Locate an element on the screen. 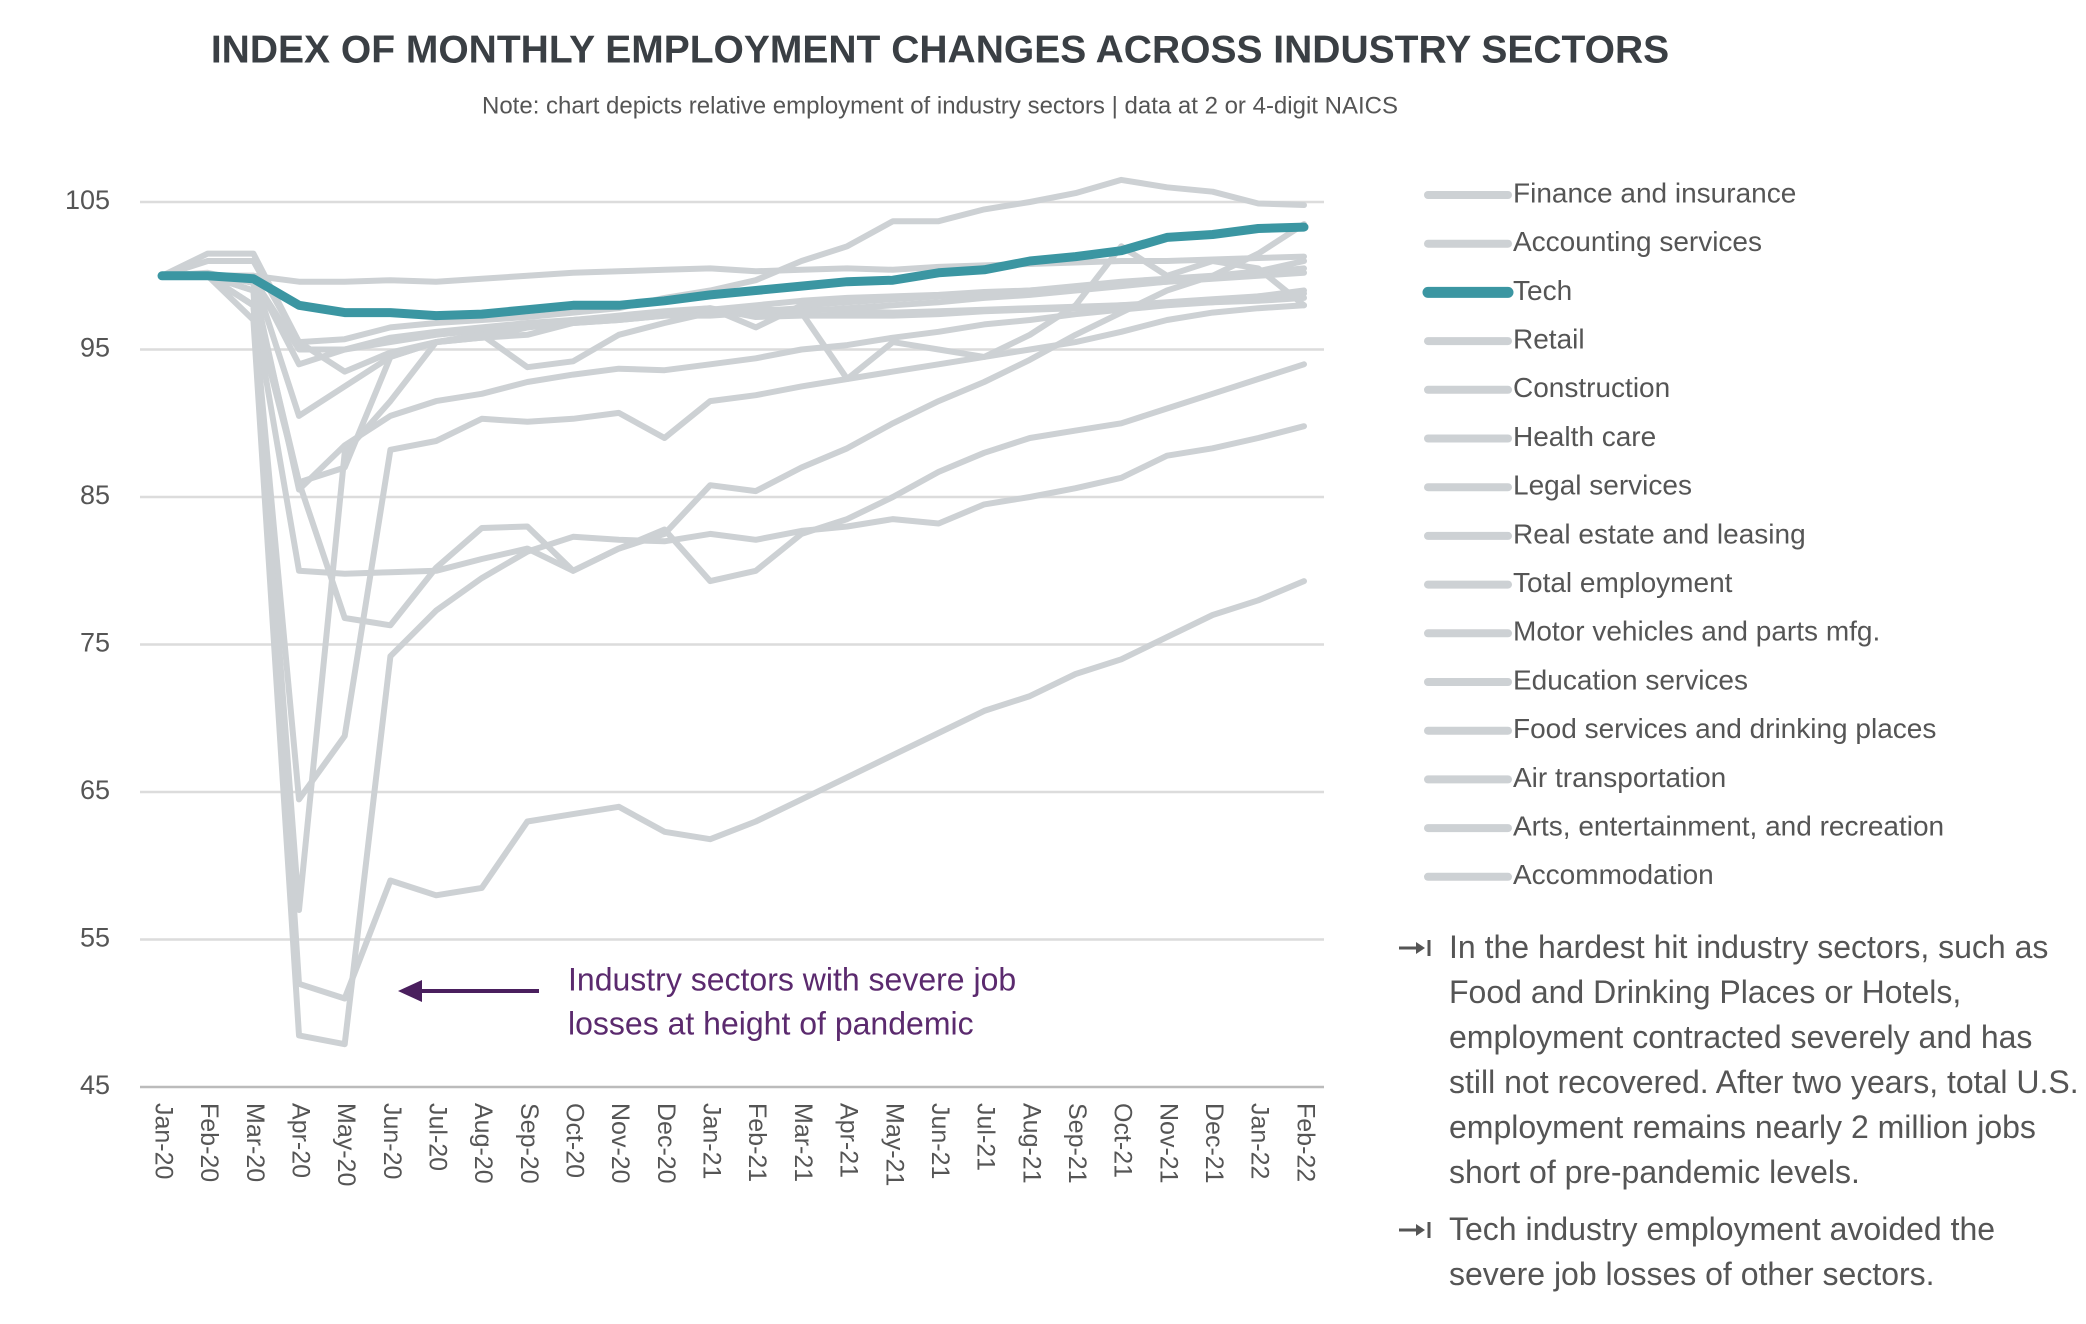 The width and height of the screenshot is (2086, 1324). x-tick-label: Nov-20 is located at coordinates (620, 1143).